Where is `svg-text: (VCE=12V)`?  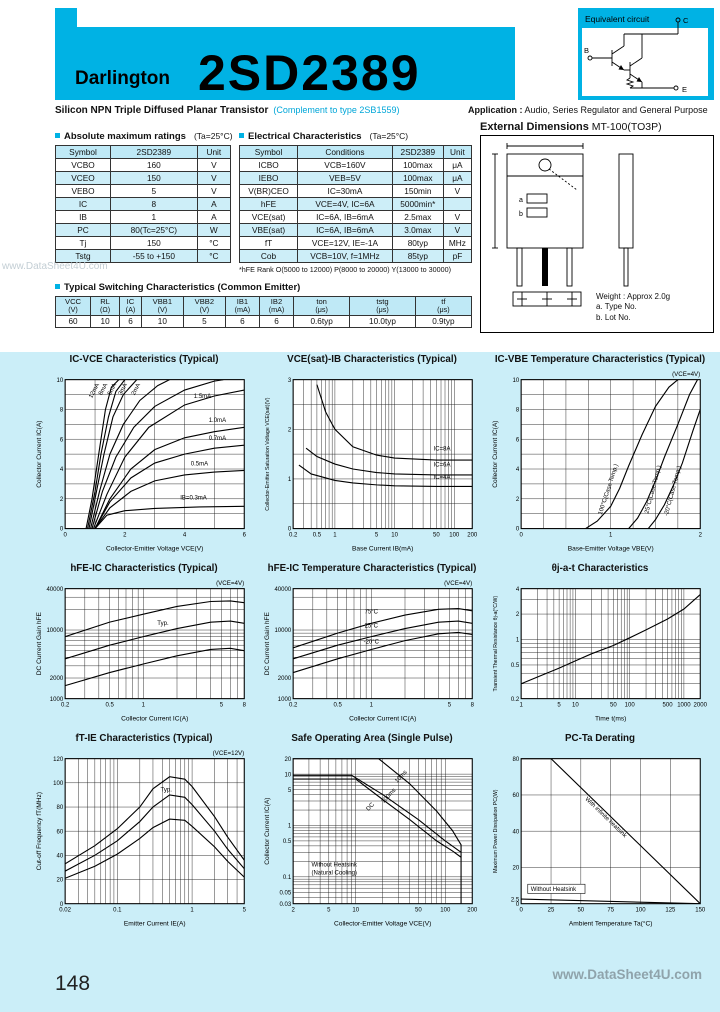 svg-text: (VCE=12V) is located at coordinates (229, 753).